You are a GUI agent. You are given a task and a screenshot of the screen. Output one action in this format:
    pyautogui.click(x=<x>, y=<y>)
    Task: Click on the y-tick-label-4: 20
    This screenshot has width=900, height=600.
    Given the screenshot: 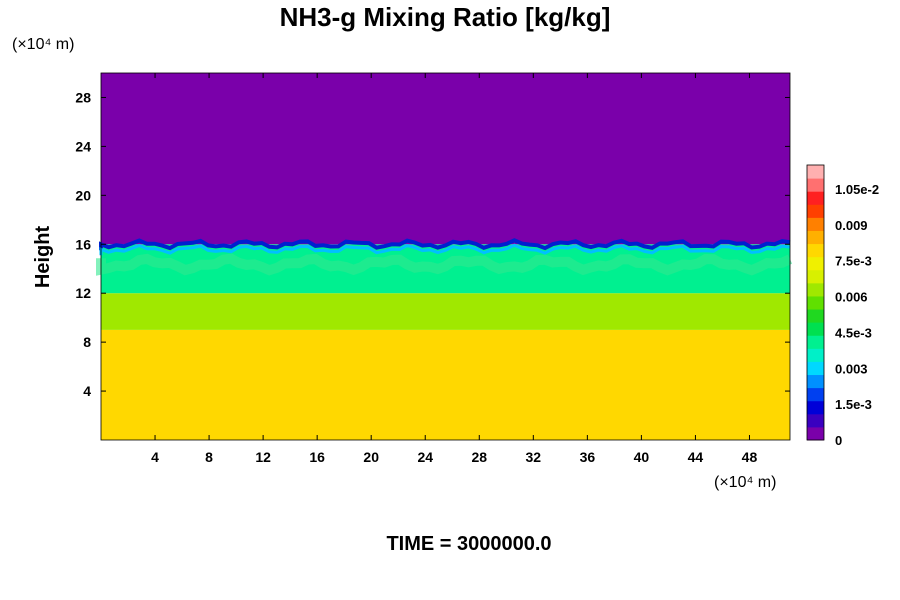 What is the action you would take?
    pyautogui.click(x=83, y=195)
    